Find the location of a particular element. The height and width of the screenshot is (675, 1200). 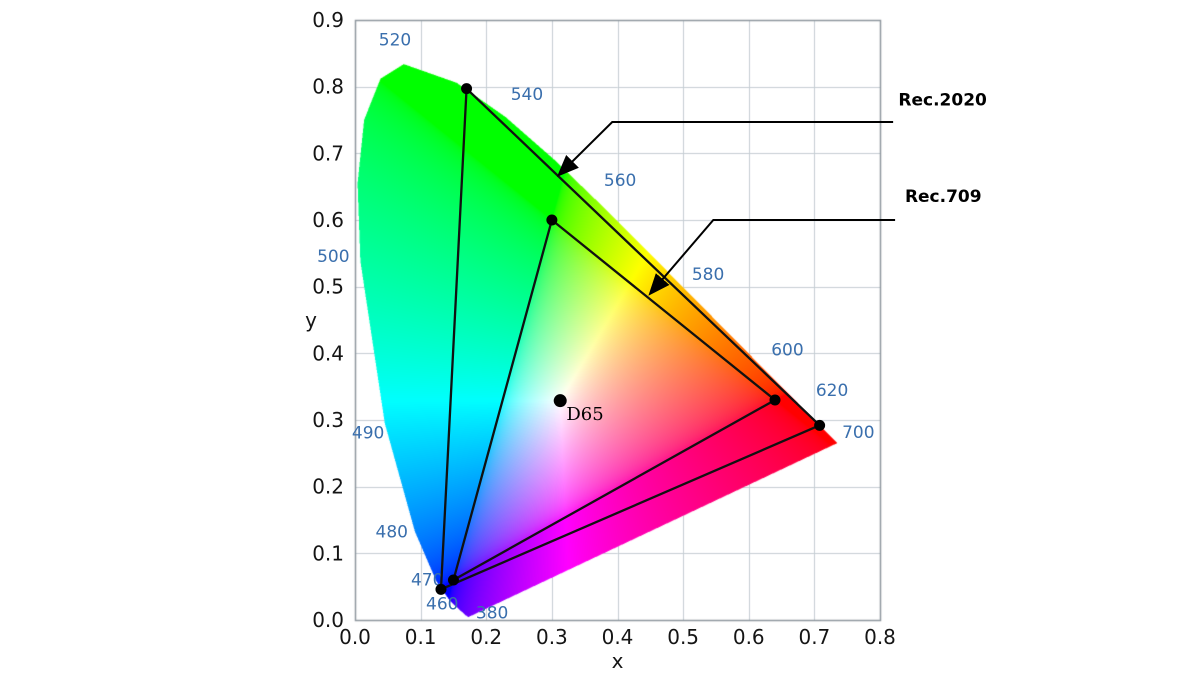

x-tick-label: 0.2 is located at coordinates (486, 637).